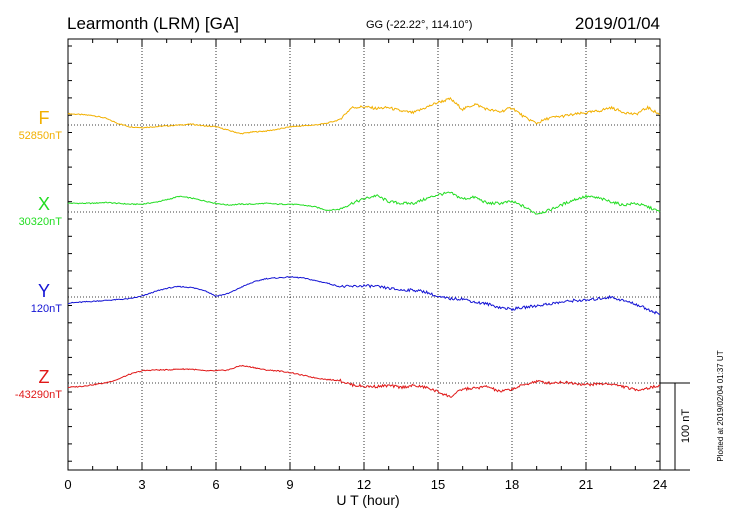 Image resolution: width=730 pixels, height=520 pixels. What do you see at coordinates (141, 484) in the screenshot?
I see `x-tick-label-3: 3` at bounding box center [141, 484].